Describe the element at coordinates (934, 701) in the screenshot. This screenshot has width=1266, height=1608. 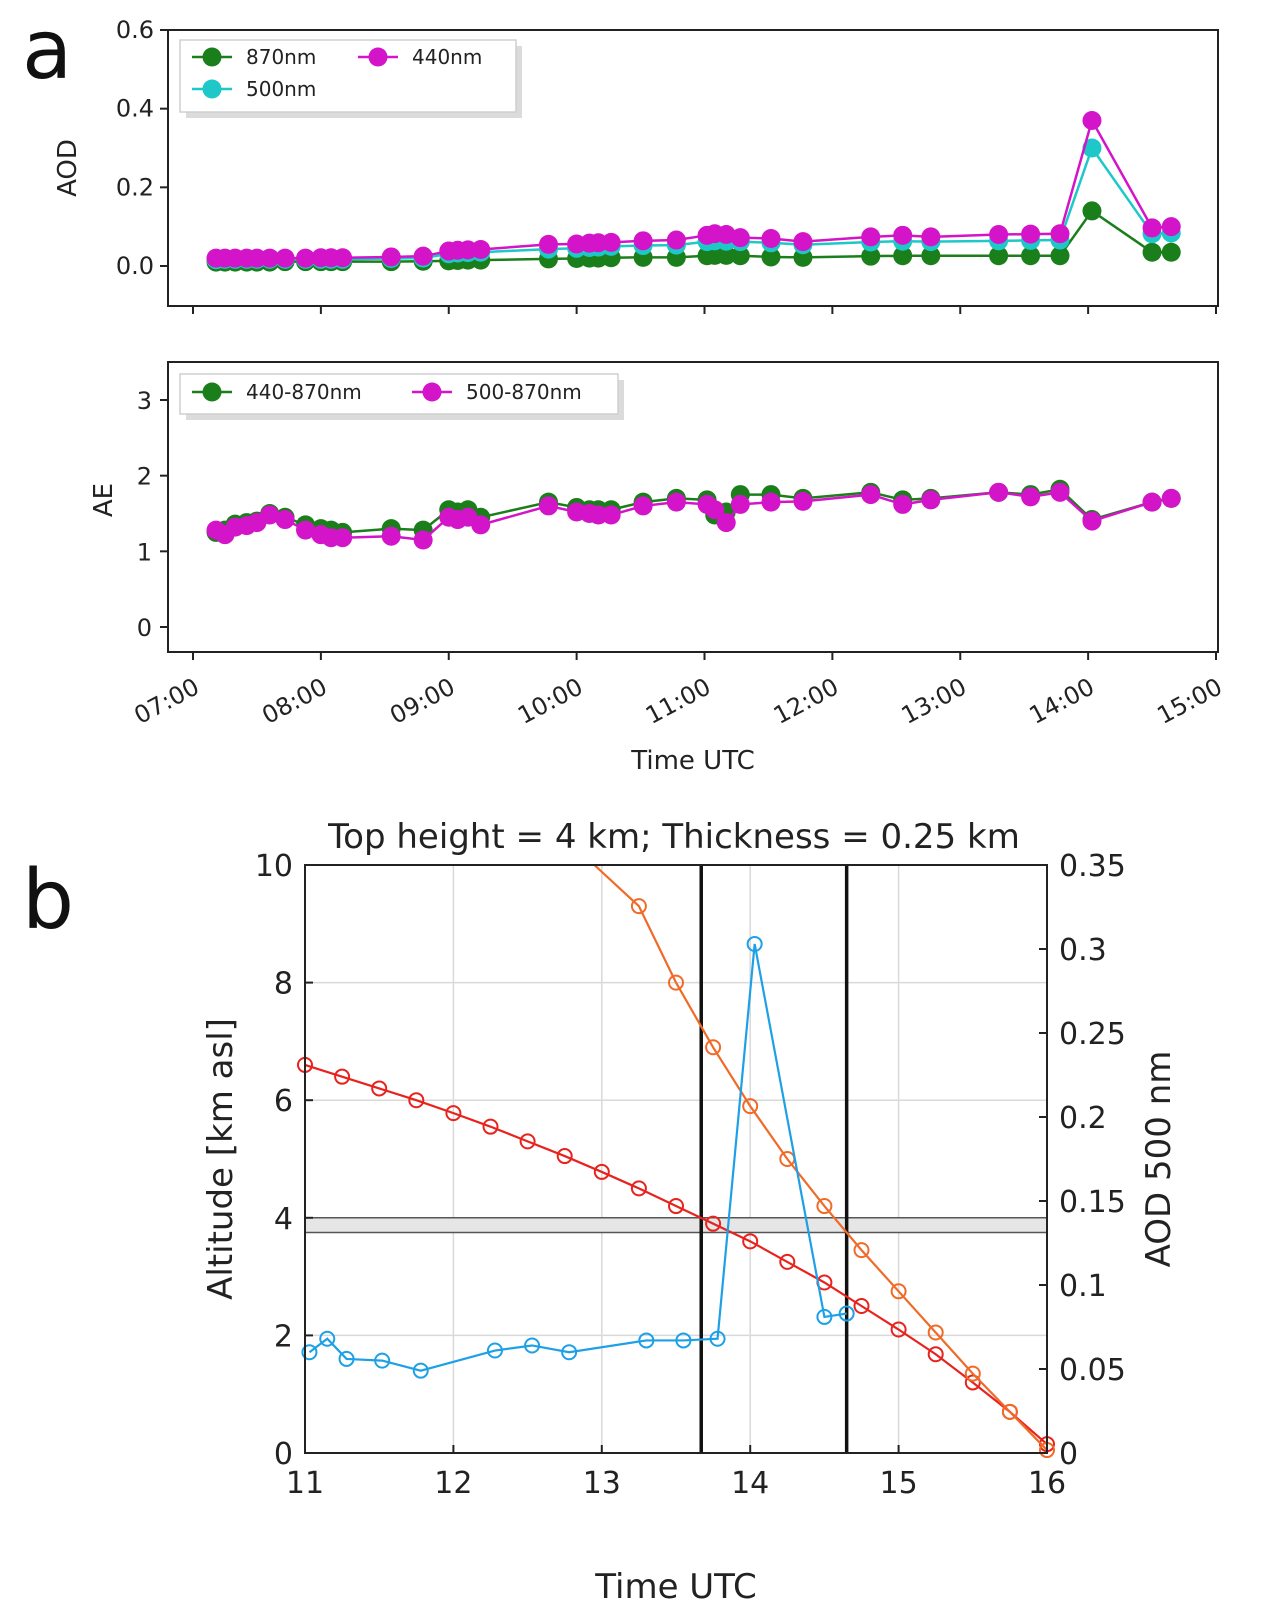
I see `ae-xtick-label: 13:00` at that location.